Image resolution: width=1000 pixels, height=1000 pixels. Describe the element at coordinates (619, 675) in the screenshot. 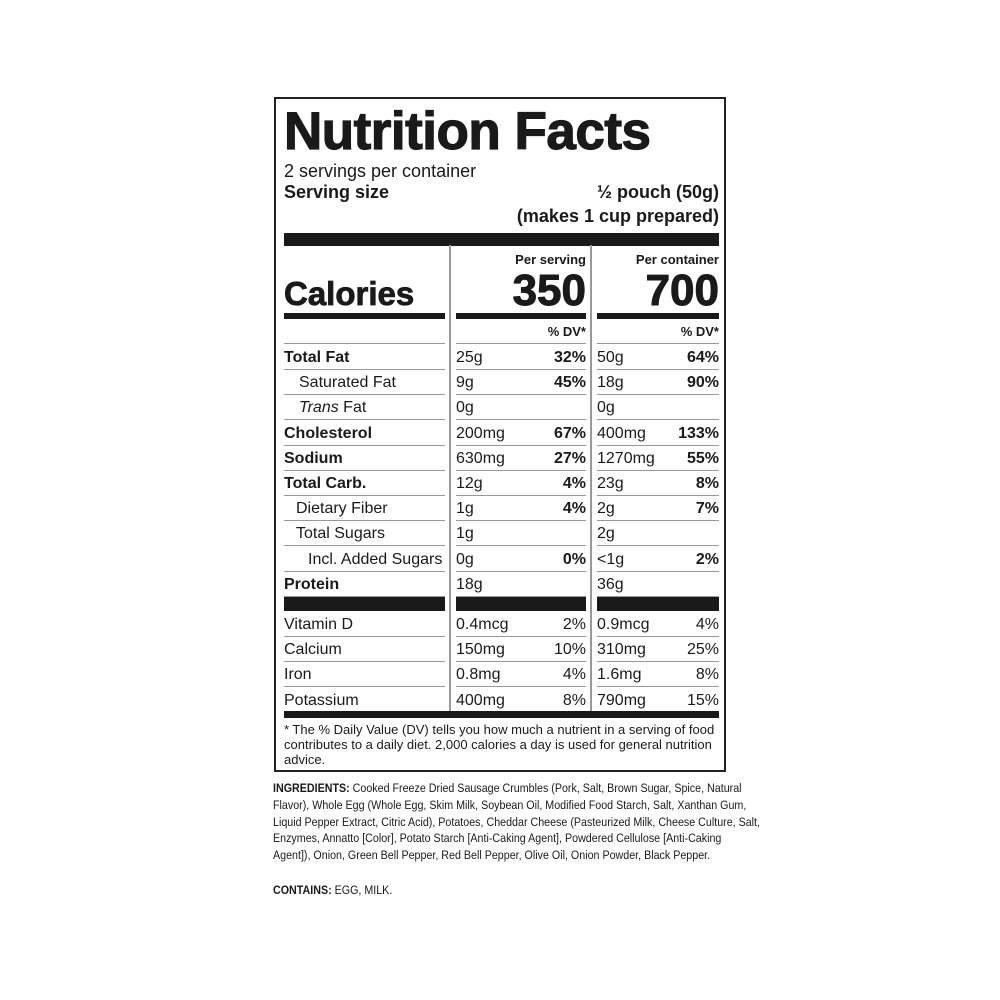

I see `amount: 1.6mg` at that location.